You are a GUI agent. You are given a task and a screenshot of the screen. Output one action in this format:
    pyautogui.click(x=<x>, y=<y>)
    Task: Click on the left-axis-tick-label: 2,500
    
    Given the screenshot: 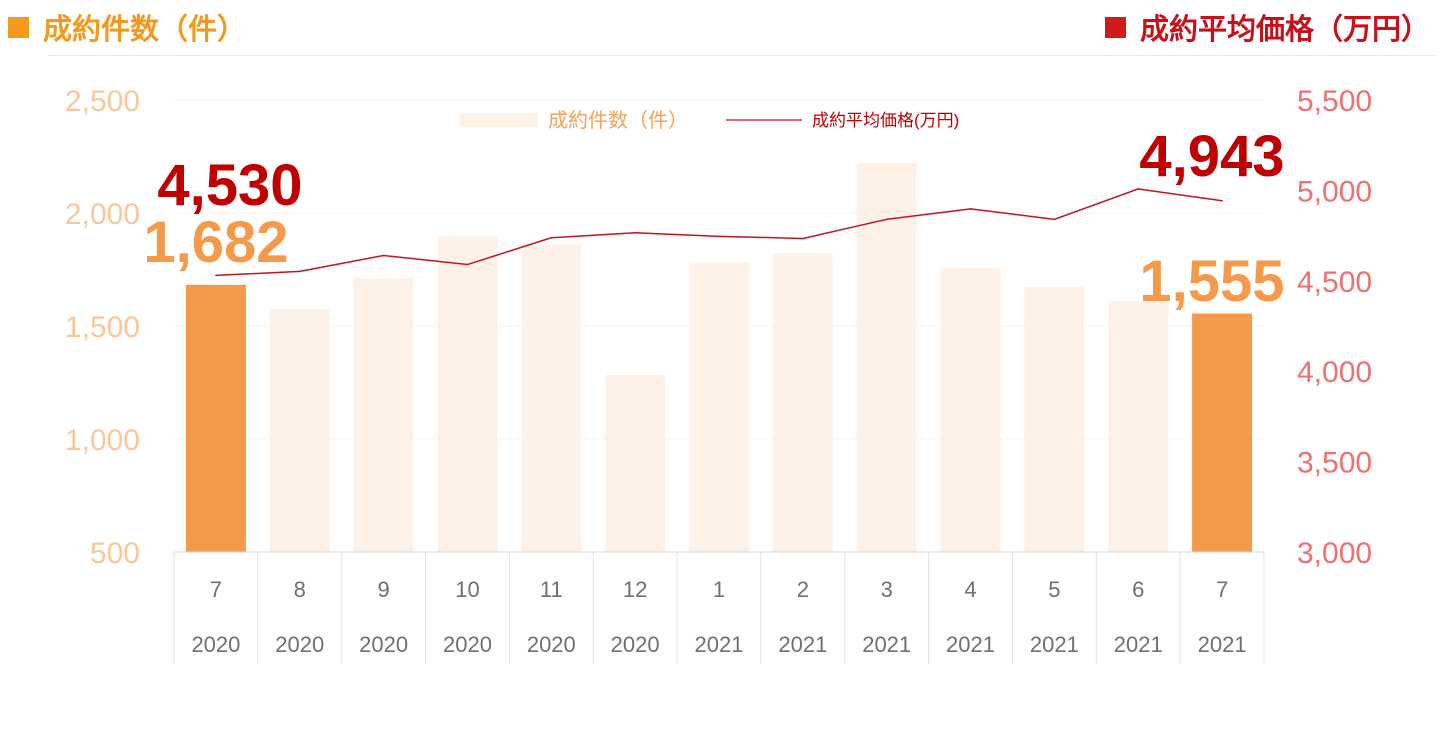 What is the action you would take?
    pyautogui.click(x=102, y=101)
    